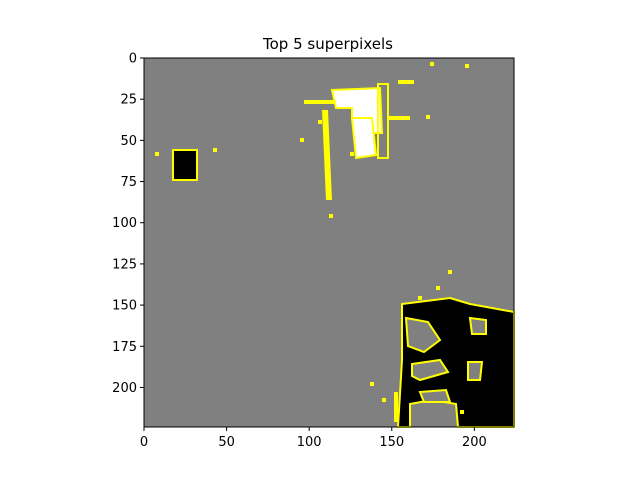 This screenshot has width=640, height=480. What do you see at coordinates (133, 59) in the screenshot?
I see `y-tick-label: 0` at bounding box center [133, 59].